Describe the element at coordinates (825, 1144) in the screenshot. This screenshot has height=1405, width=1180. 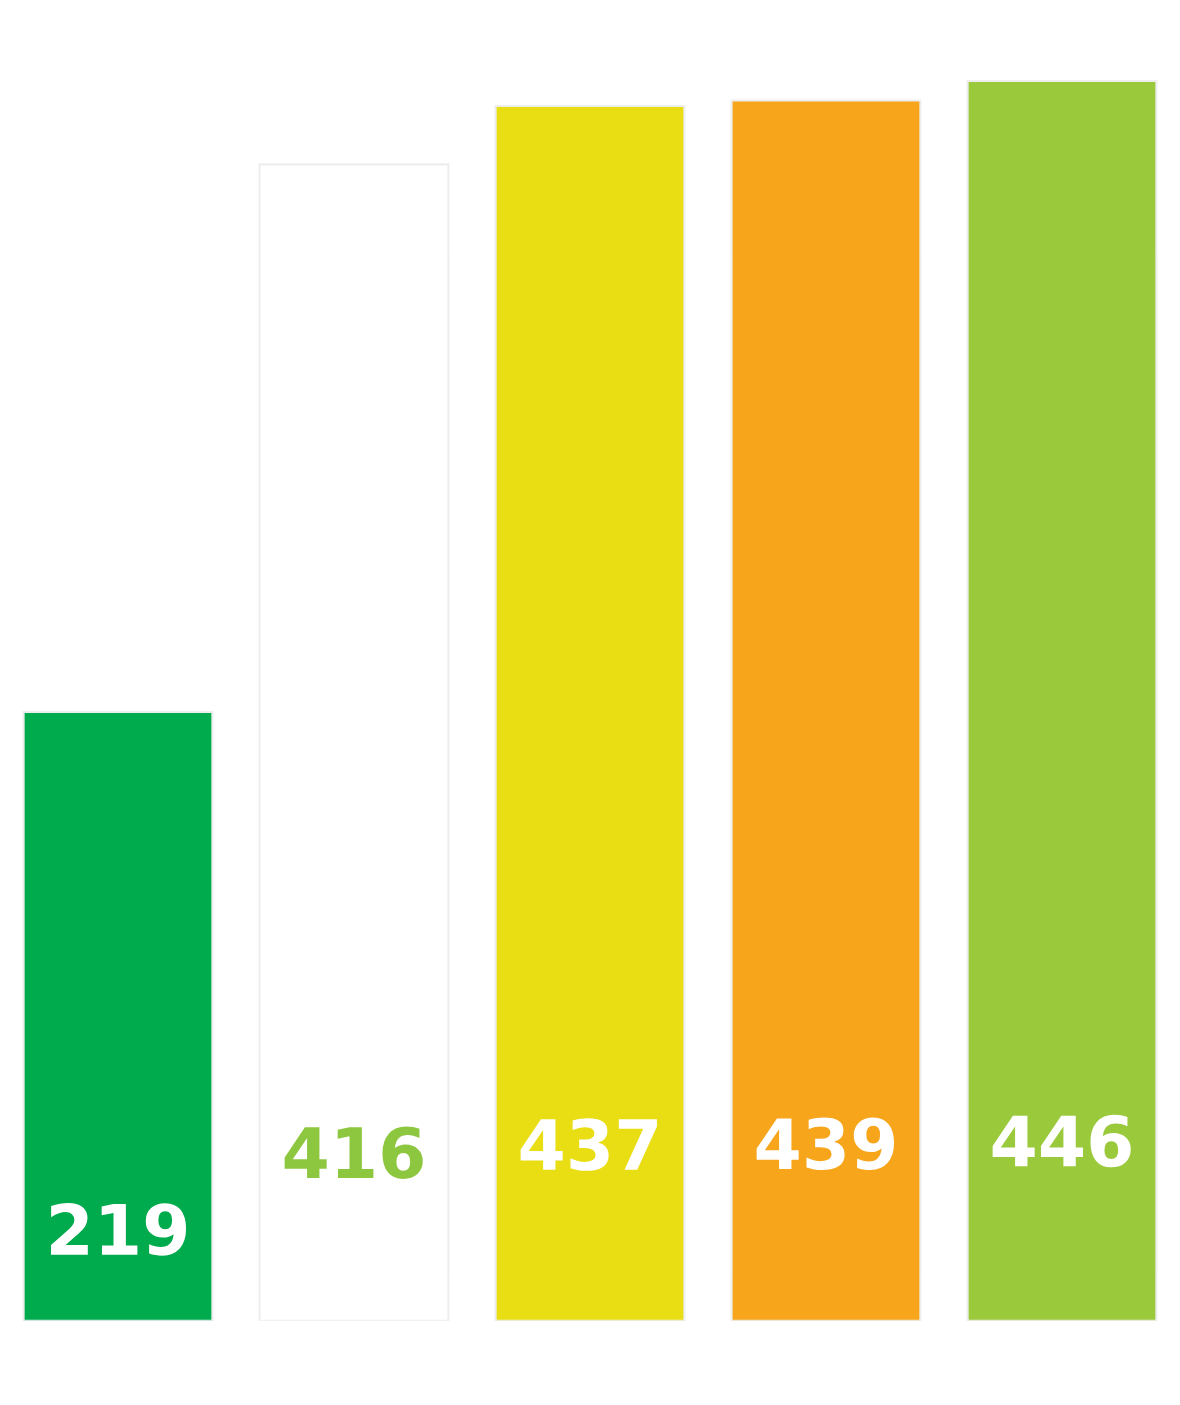
I see `data-label: 439` at that location.